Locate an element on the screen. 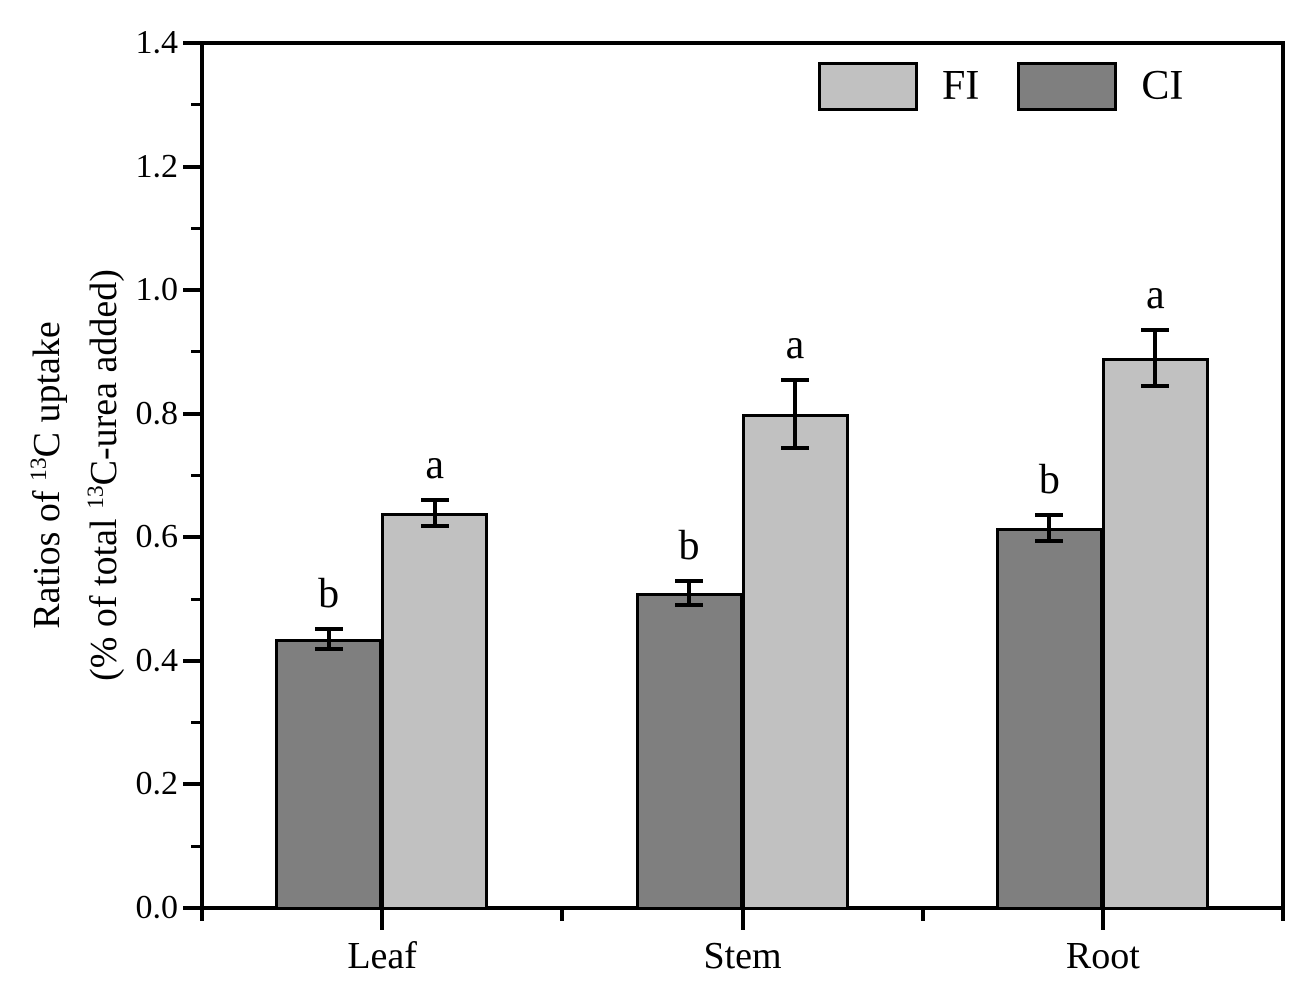  y-axis-tick-label: 0.0 is located at coordinates (157, 907).